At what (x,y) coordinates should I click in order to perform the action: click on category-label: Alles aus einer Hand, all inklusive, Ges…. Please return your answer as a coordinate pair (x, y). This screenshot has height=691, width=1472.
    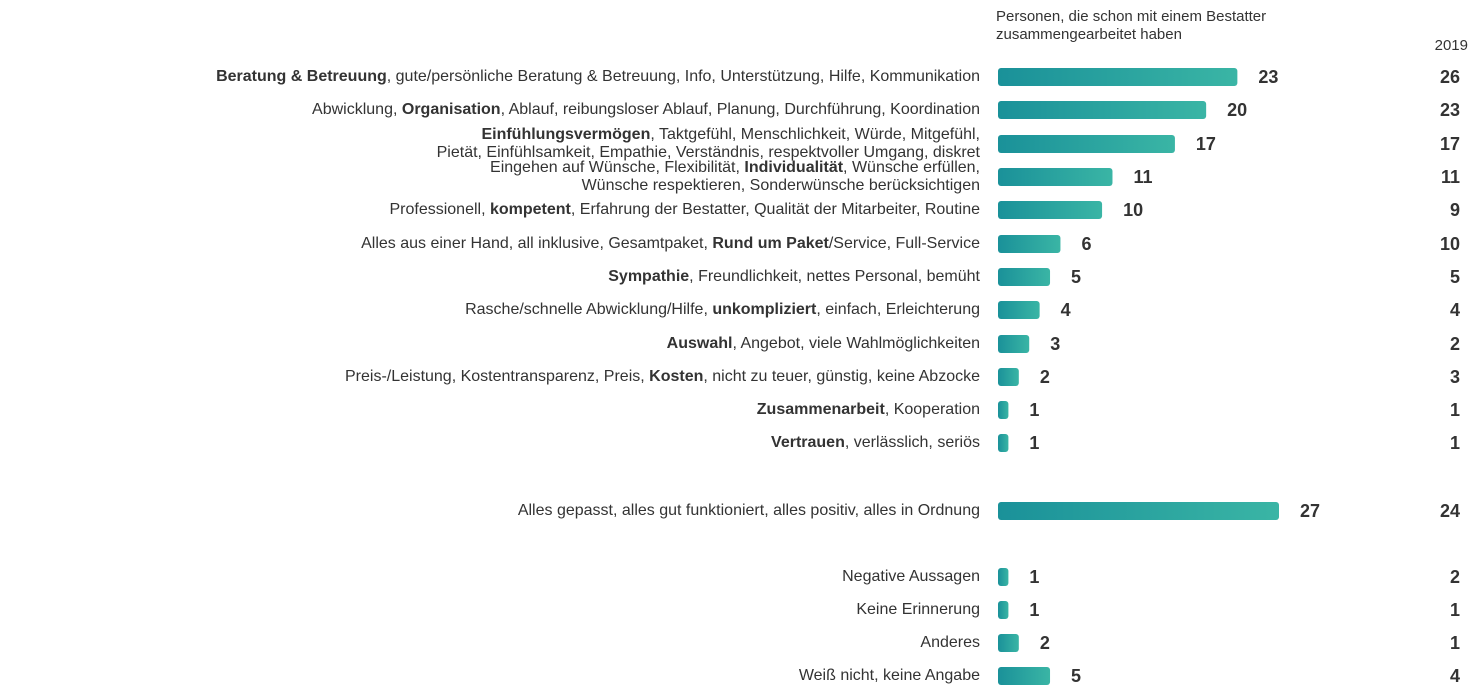
    Looking at the image, I should click on (670, 243).